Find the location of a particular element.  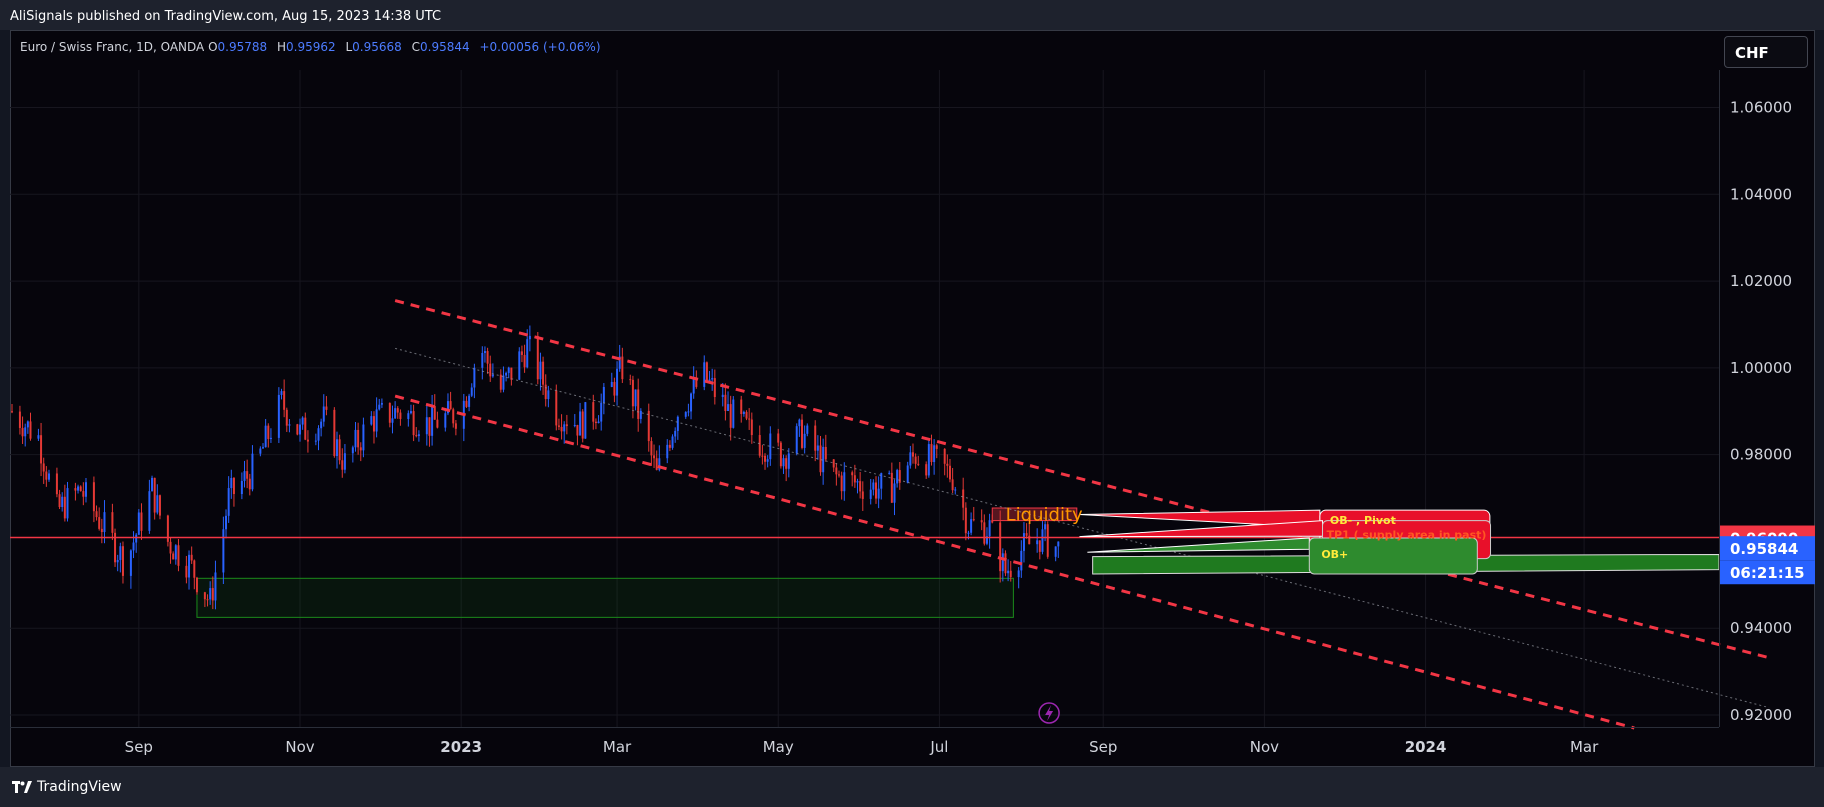

bottom-bar is located at coordinates (912, 787).